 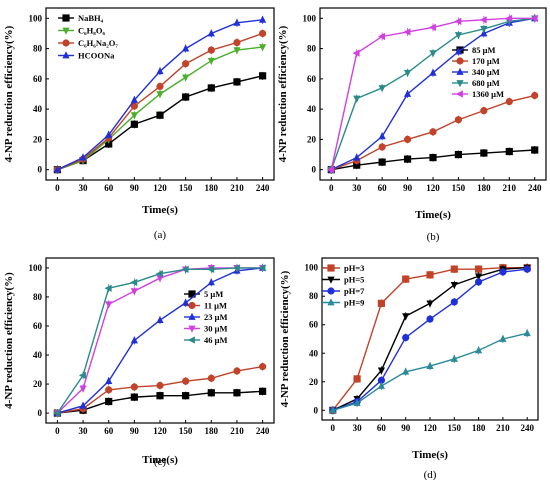 What do you see at coordinates (314, 382) in the screenshot?
I see `y-tick-label: 20` at bounding box center [314, 382].